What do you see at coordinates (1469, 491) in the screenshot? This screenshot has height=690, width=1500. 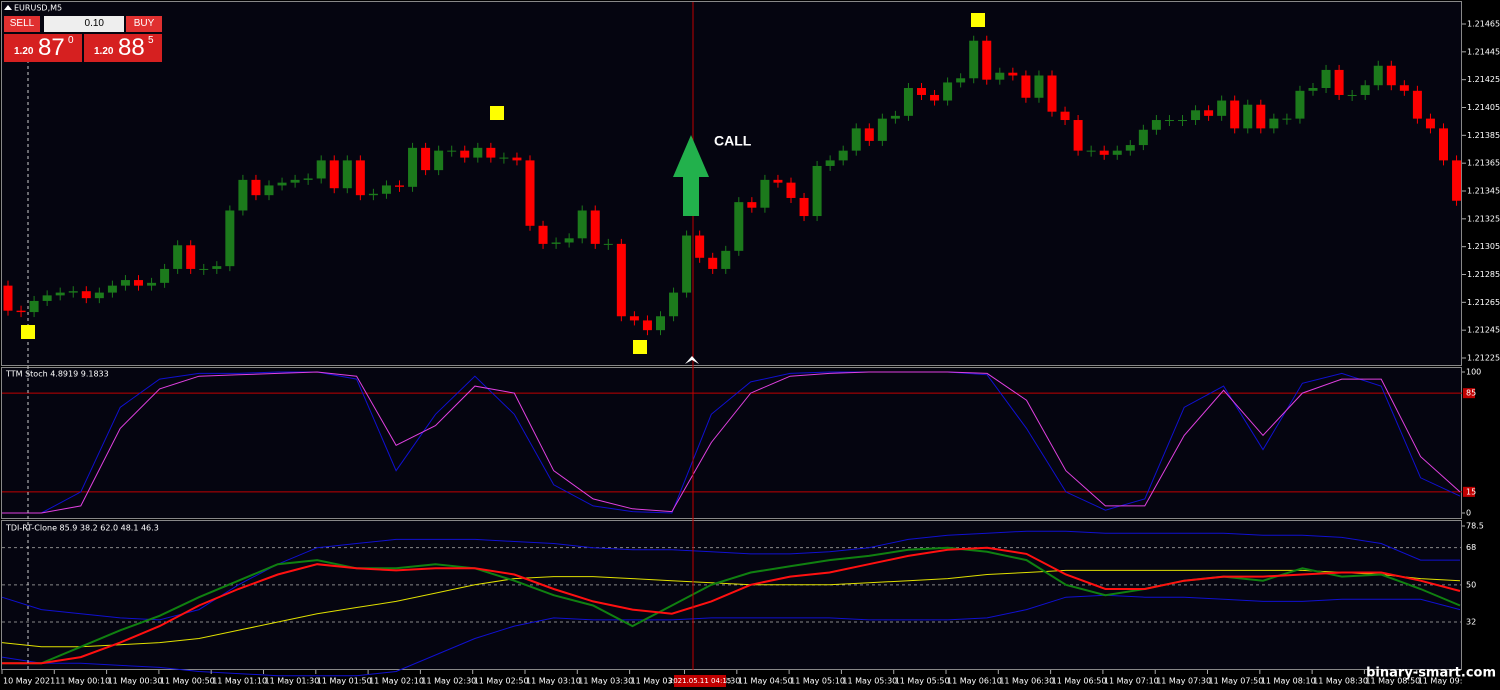 I see `level-box` at bounding box center [1469, 491].